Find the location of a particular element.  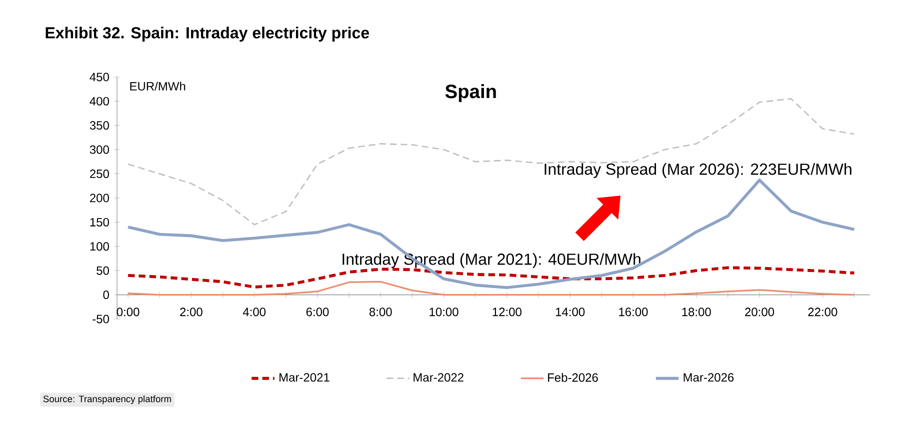

x-tick-label: 14:00 is located at coordinates (570, 312).